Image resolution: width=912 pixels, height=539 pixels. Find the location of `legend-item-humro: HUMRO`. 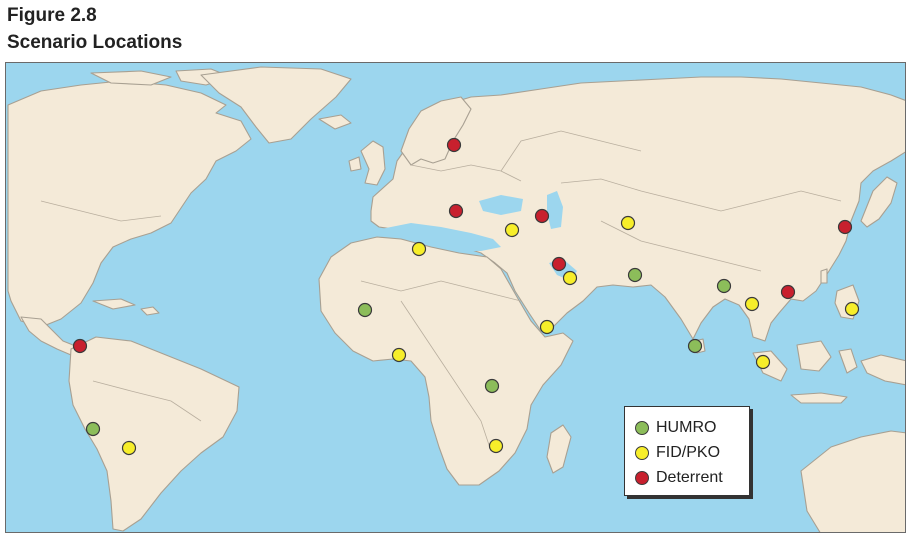

legend-item-humro: HUMRO is located at coordinates (675, 428).